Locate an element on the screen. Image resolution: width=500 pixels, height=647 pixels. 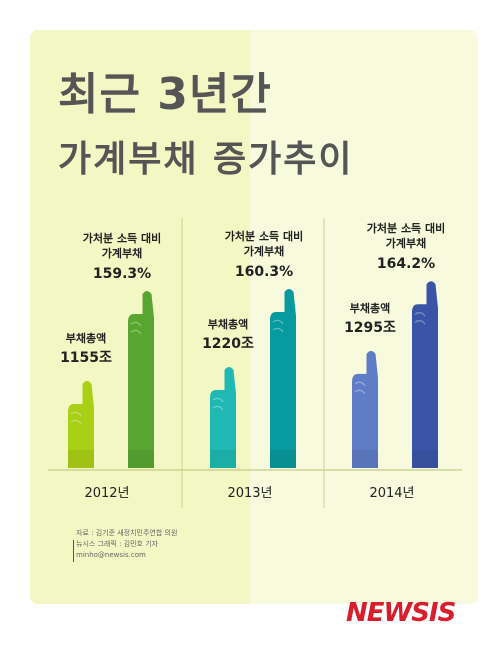
value-debt-2: 1295조 is located at coordinates (370, 328).